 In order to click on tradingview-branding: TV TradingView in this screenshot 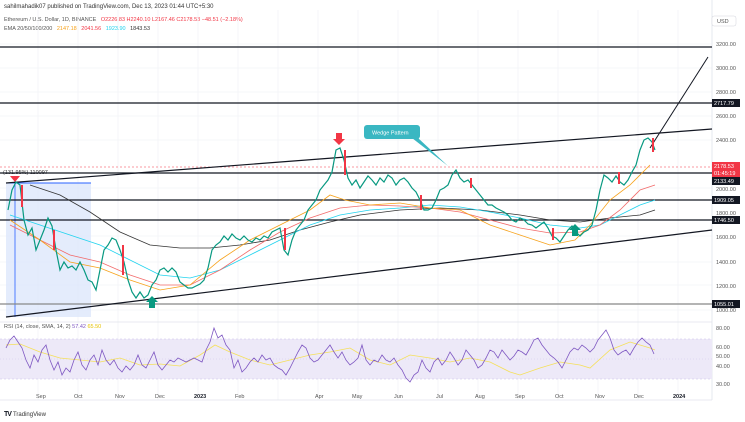, I will do `click(25, 414)`.